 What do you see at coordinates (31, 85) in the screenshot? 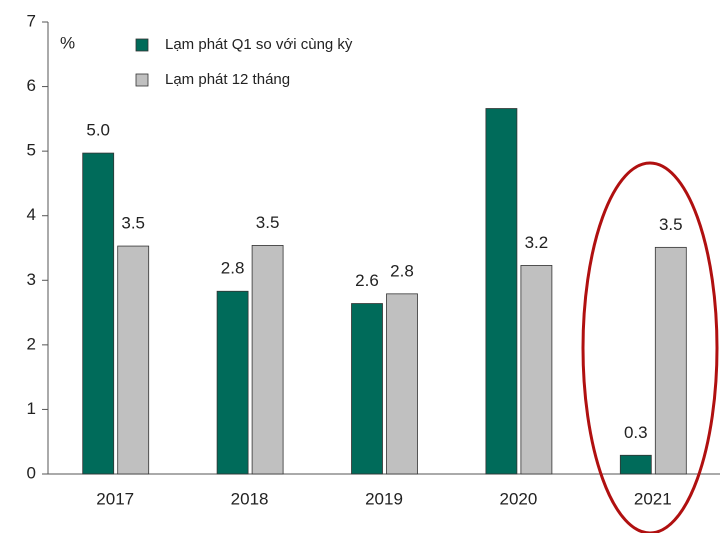
I see `y-tick-label: 6` at bounding box center [31, 85].